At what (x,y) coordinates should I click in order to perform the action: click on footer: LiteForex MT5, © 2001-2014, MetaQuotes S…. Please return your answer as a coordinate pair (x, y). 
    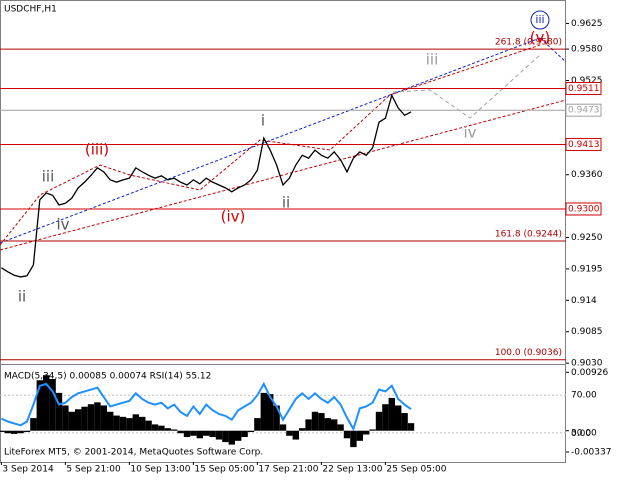
    Looking at the image, I should click on (133, 453).